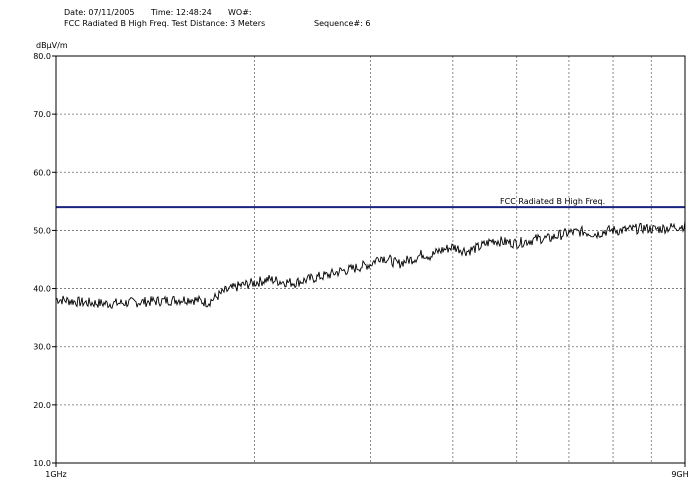  What do you see at coordinates (42, 56) in the screenshot?
I see `y-tick-label: 80.0` at bounding box center [42, 56].